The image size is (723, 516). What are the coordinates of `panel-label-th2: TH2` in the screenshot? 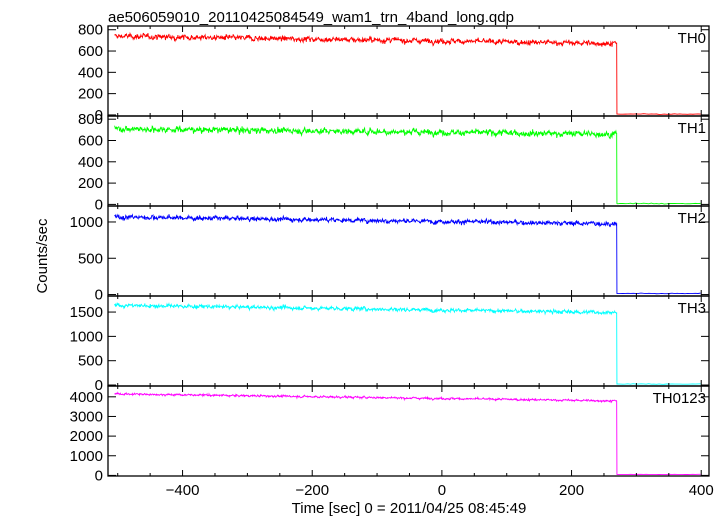 It's located at (692, 218).